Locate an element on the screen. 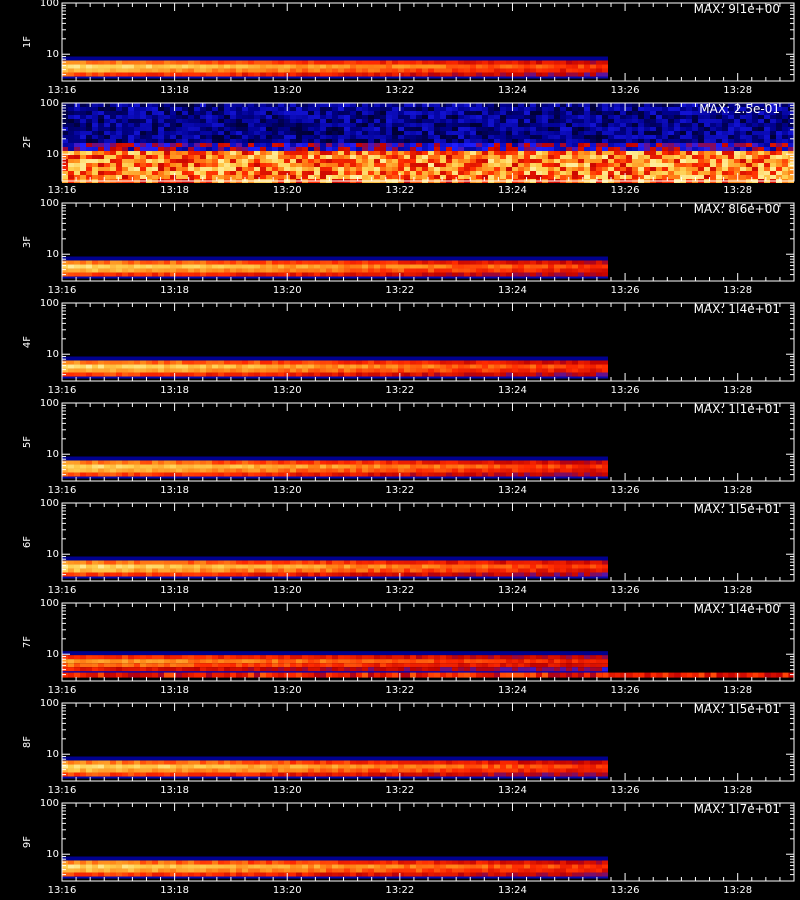  x-tick-label: 13:20 is located at coordinates (287, 290).